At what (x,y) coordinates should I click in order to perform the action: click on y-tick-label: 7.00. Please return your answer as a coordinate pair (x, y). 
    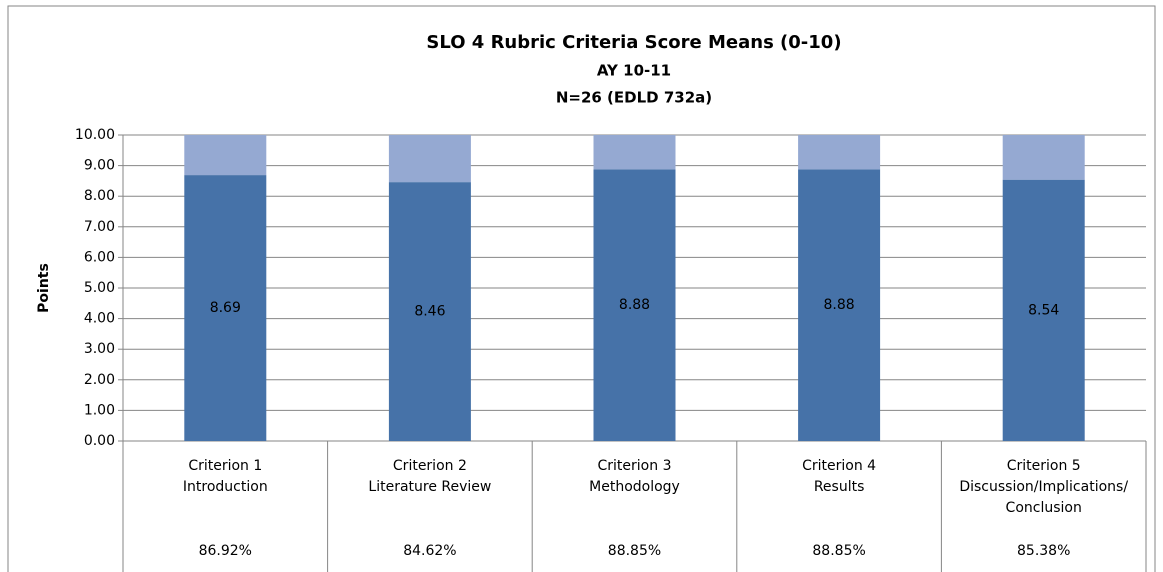
    Looking at the image, I should click on (99, 227).